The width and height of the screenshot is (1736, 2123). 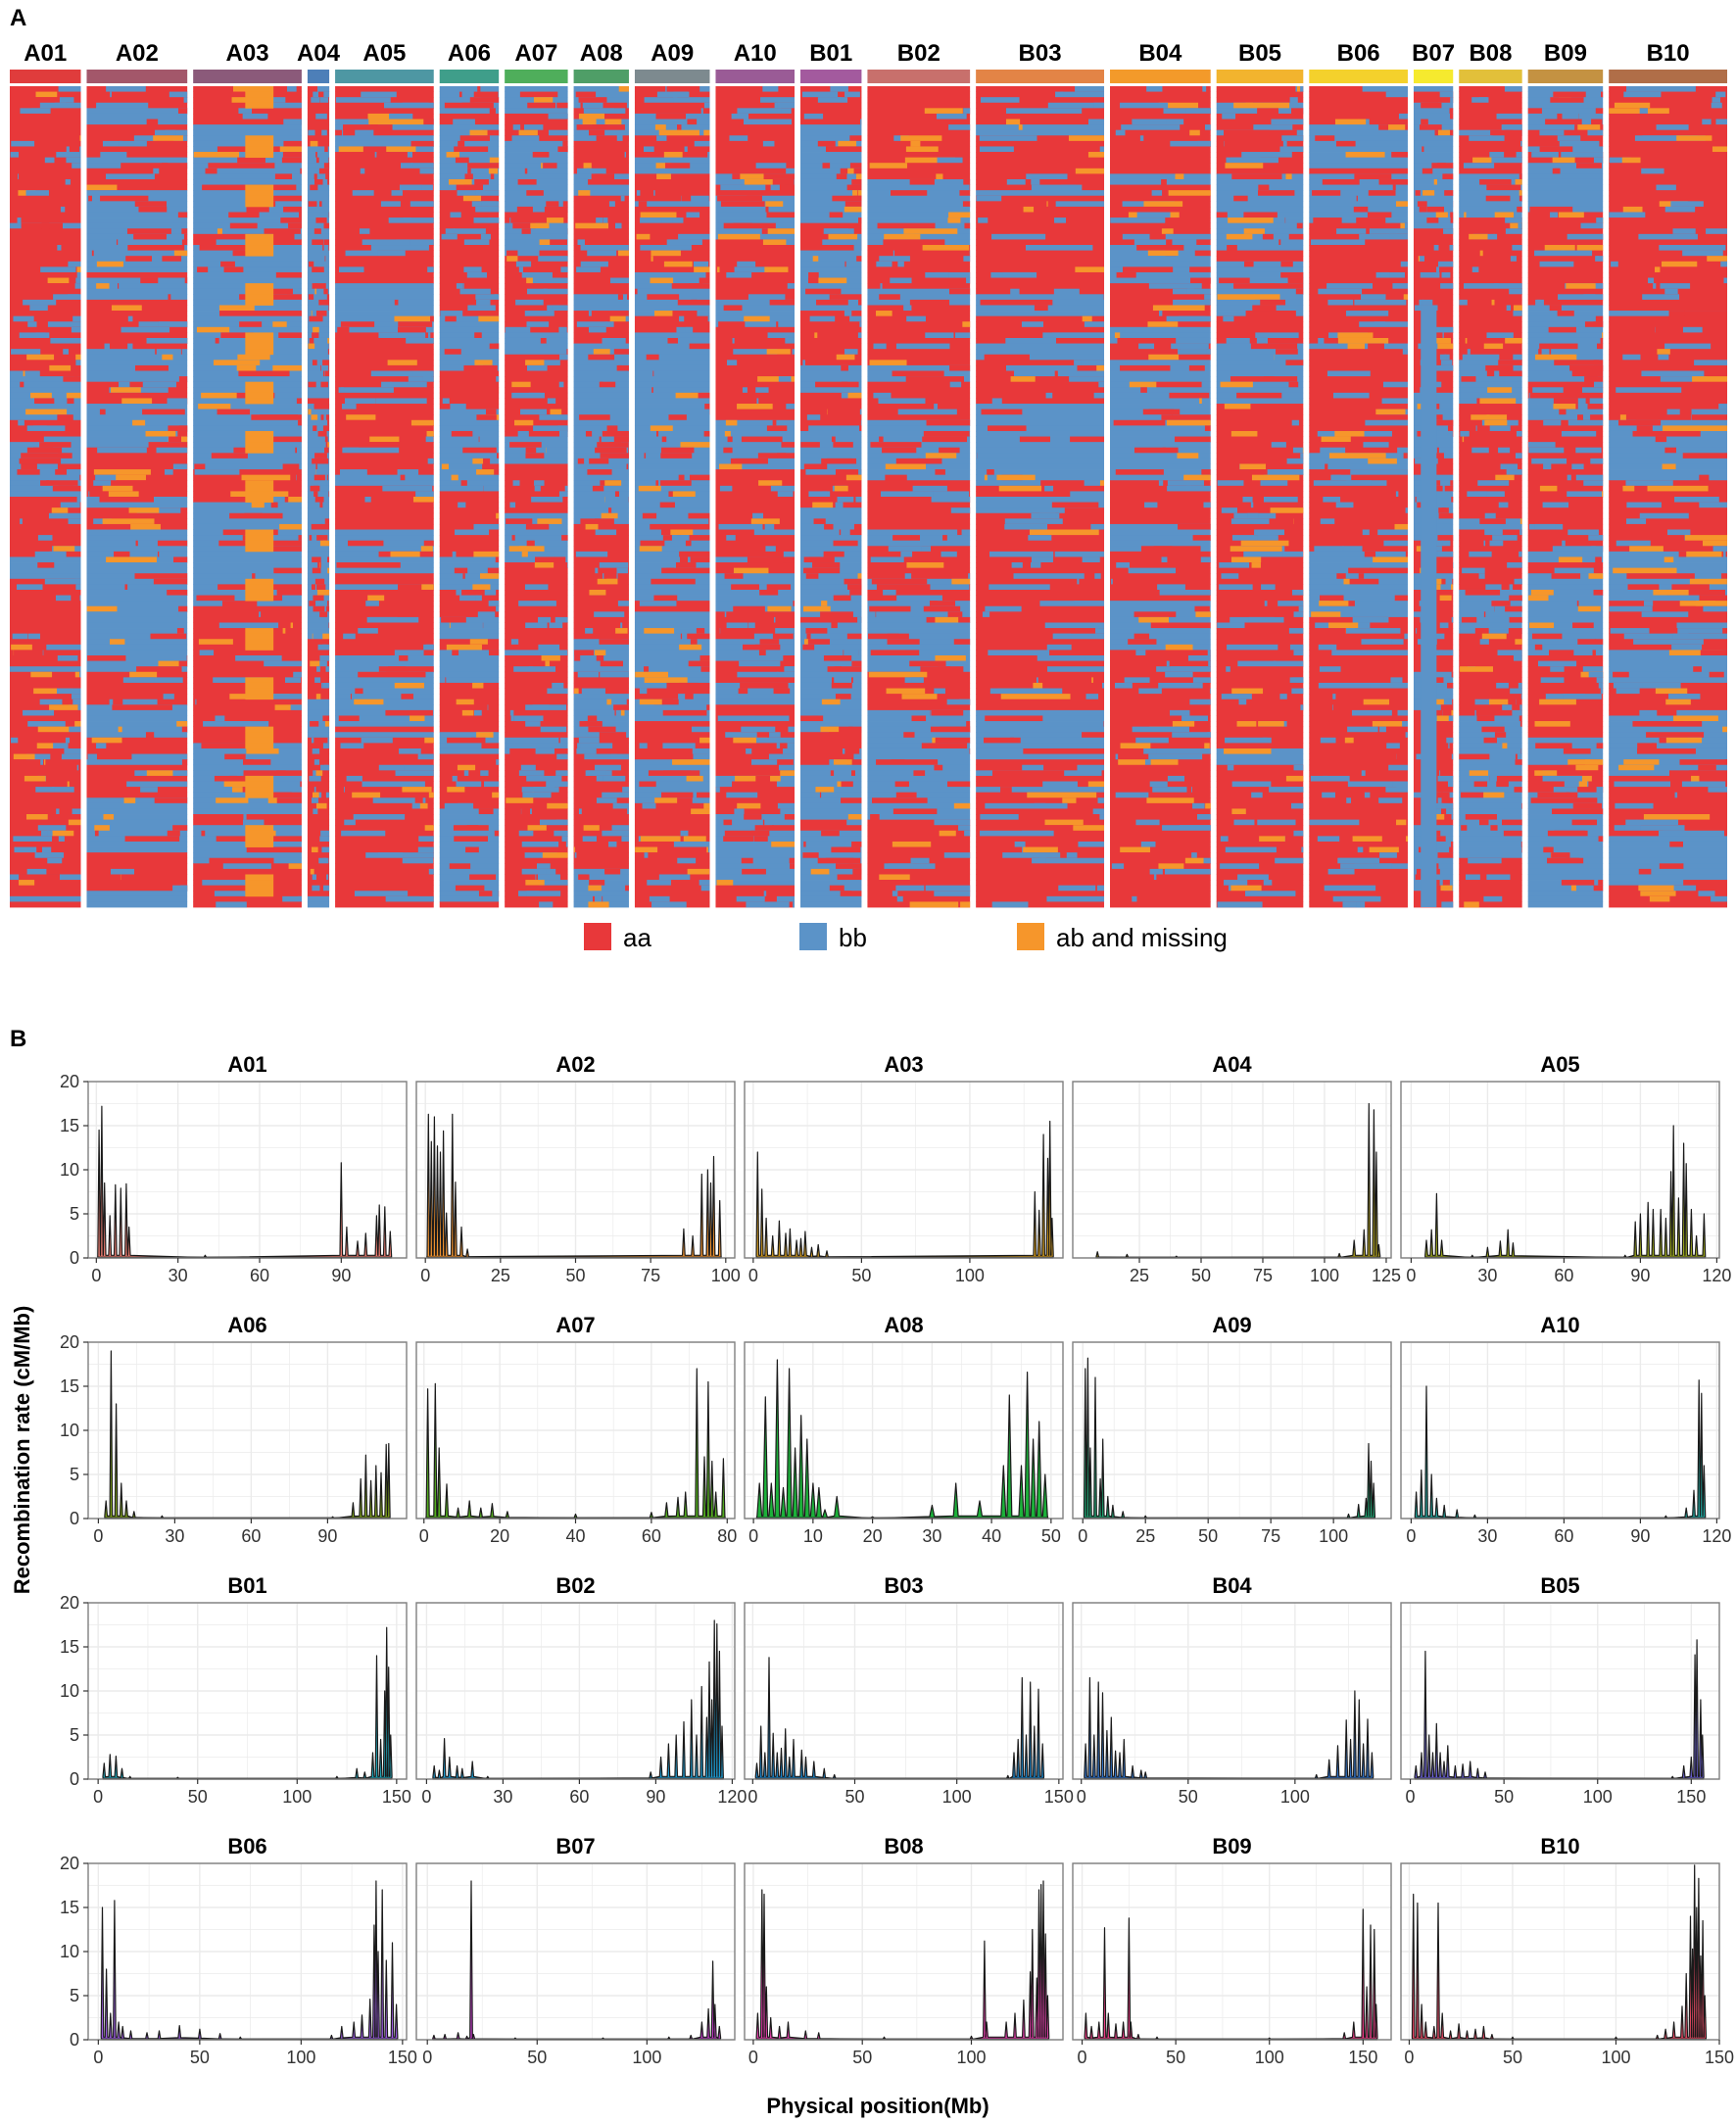 I want to click on heatmap-chromosome-b01: B01, so click(x=831, y=474).